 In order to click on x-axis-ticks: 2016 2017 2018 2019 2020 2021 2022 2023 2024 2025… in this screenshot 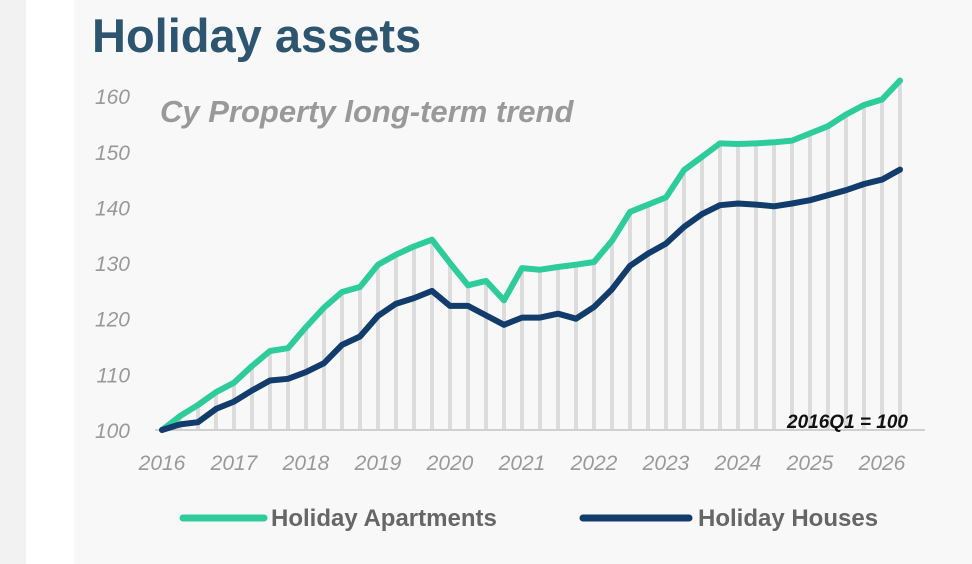, I will do `click(522, 463)`.